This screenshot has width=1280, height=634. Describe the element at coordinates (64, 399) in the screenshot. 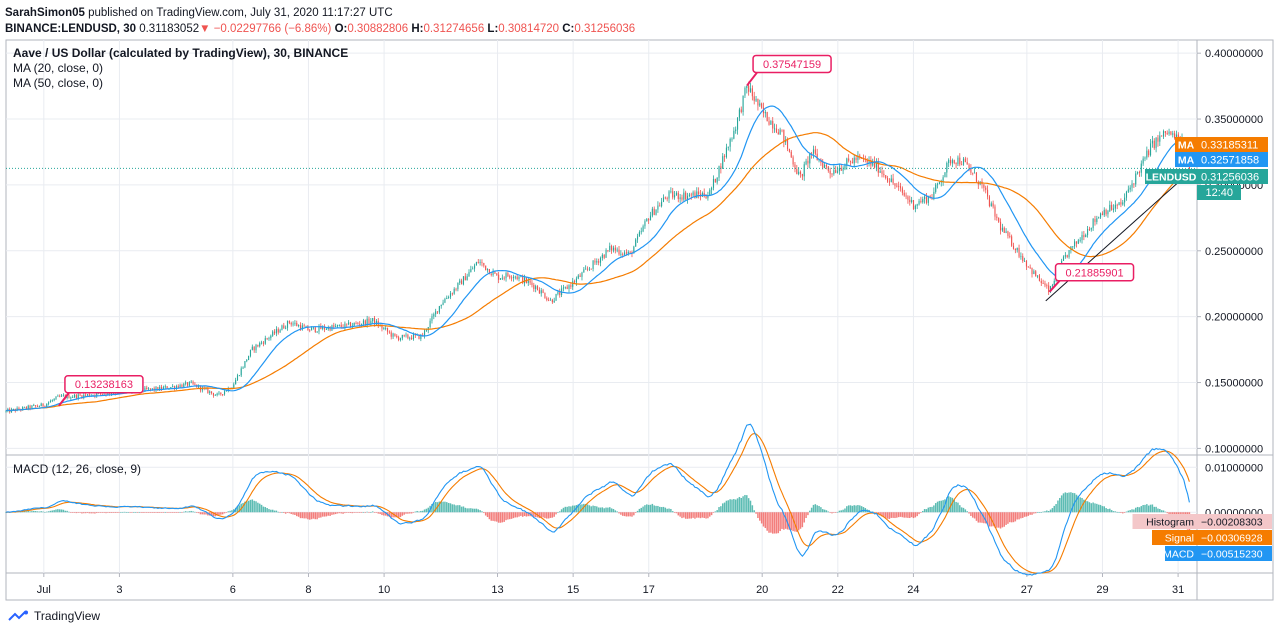

I see `callout-pointer` at that location.